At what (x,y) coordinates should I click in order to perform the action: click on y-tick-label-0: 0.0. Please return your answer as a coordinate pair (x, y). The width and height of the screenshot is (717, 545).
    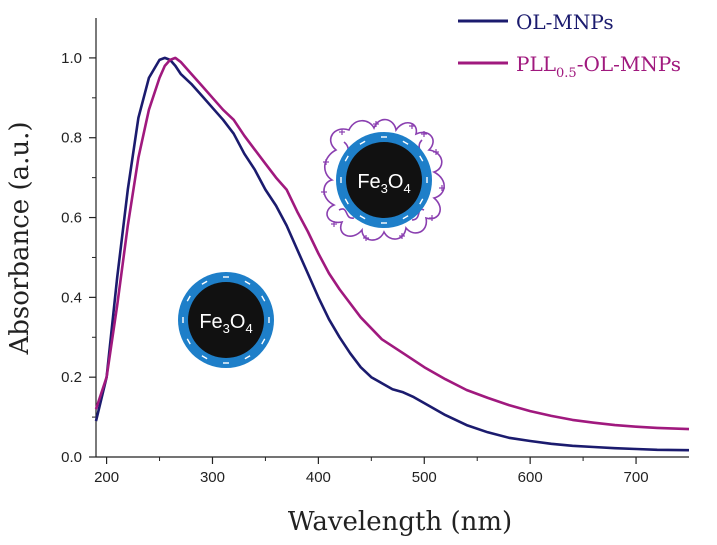
    Looking at the image, I should click on (71, 457).